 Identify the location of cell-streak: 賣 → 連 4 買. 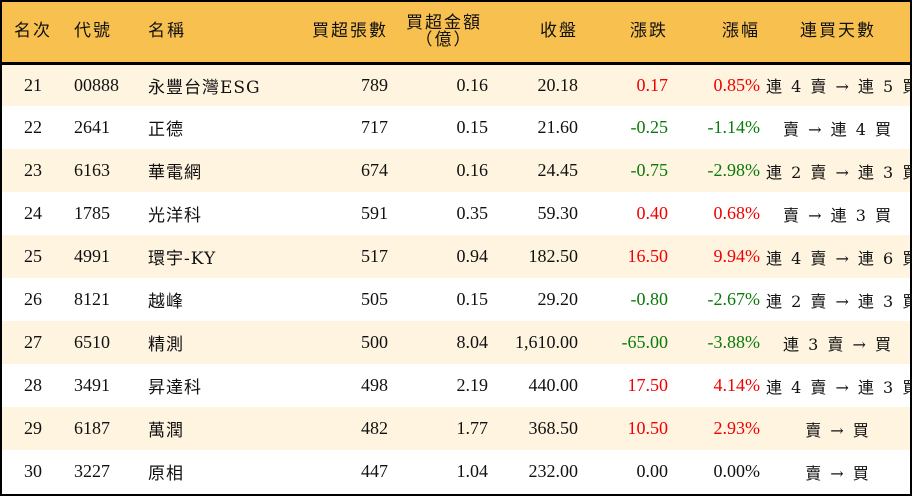
(838, 129).